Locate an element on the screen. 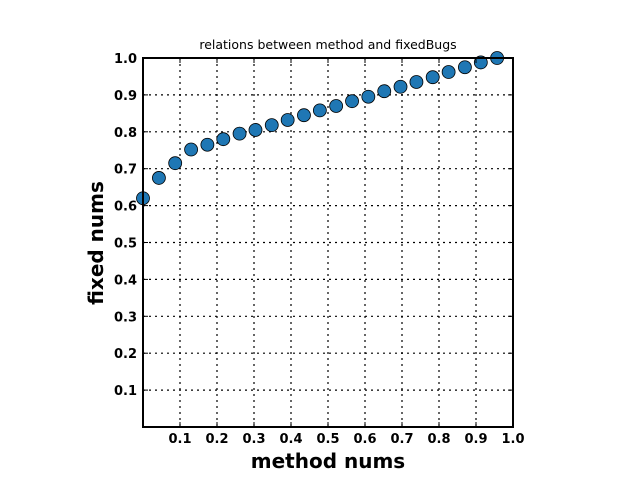 Image resolution: width=640 pixels, height=480 pixels. x-tick-label: 0.8 is located at coordinates (438, 439).